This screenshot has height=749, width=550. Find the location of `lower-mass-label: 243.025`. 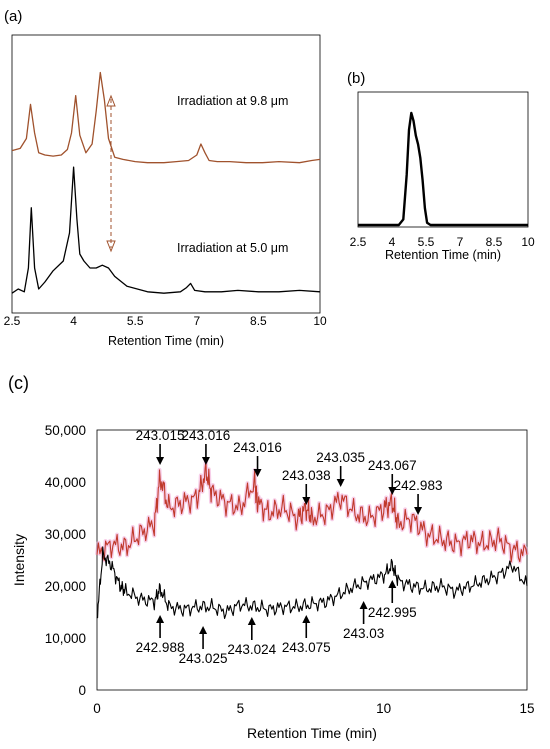

lower-mass-label: 243.025 is located at coordinates (203, 658).